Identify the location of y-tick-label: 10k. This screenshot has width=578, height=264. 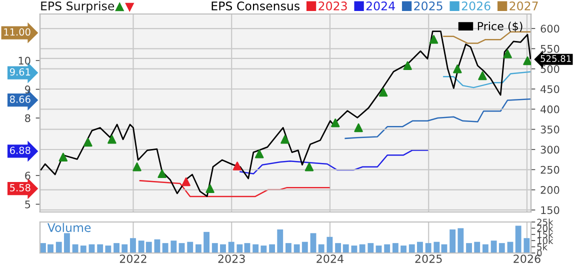
(546, 240).